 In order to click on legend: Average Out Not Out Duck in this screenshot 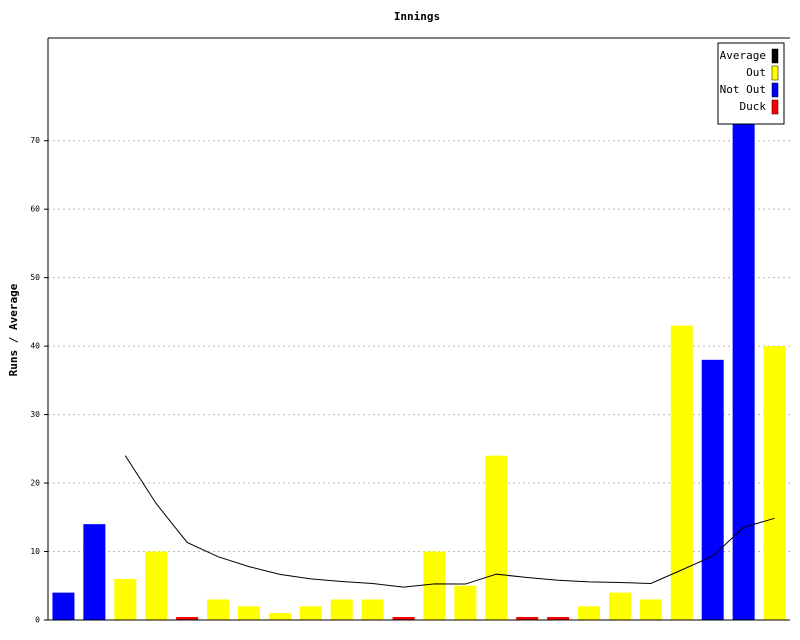, I will do `click(751, 83)`.